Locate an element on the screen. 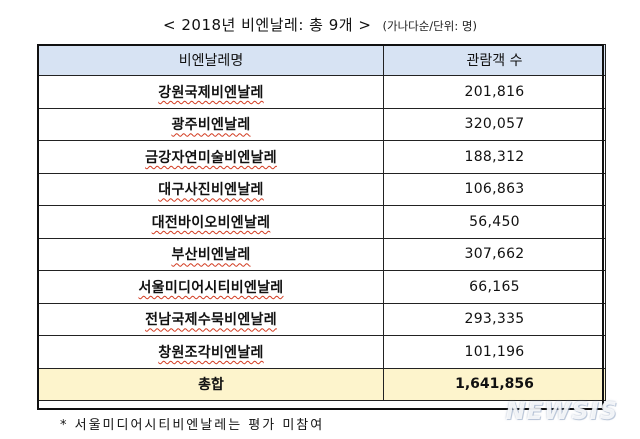  total-row: 총합 1,641,856 is located at coordinates (322, 384).